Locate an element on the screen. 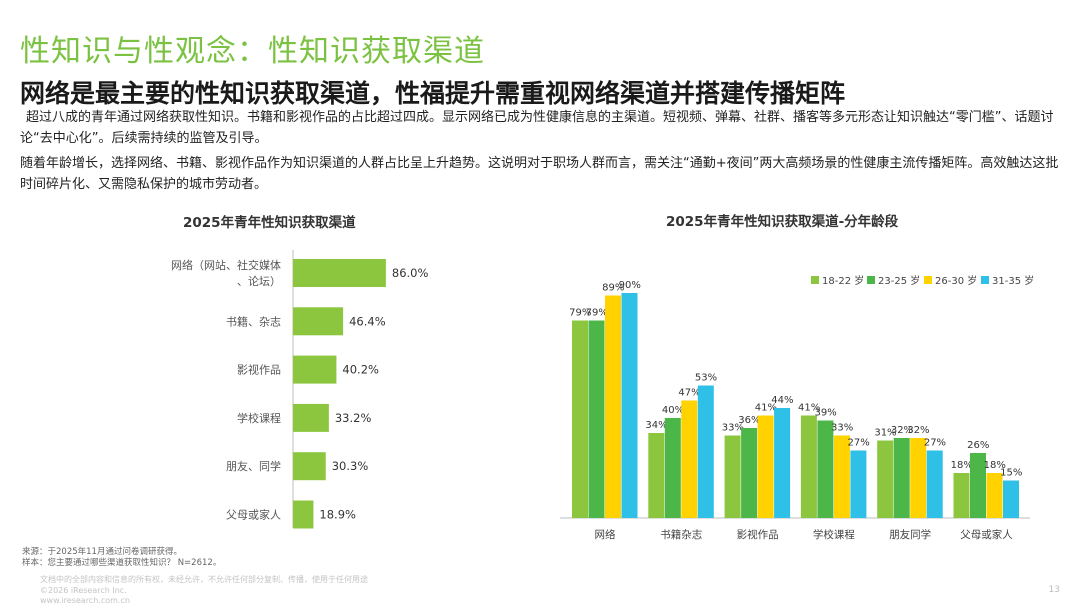  left-chart-title: 2025年青年性知识获取渠道 is located at coordinates (269, 223).